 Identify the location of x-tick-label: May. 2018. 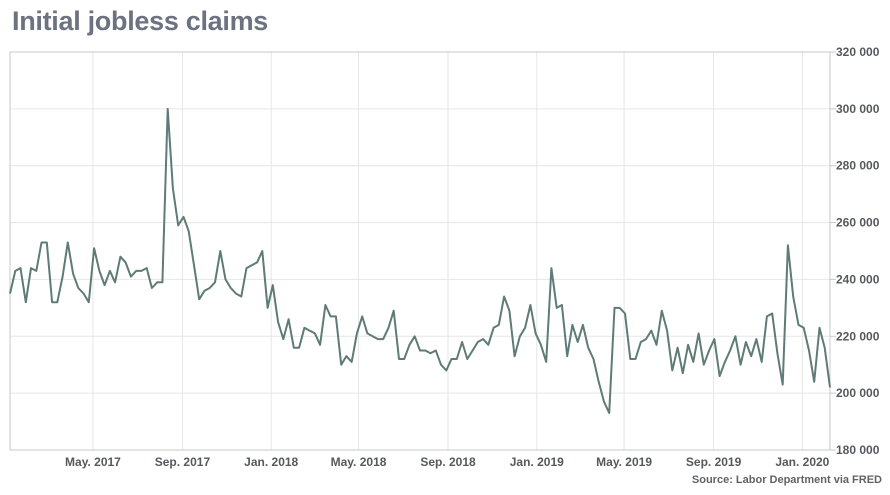
(359, 462).